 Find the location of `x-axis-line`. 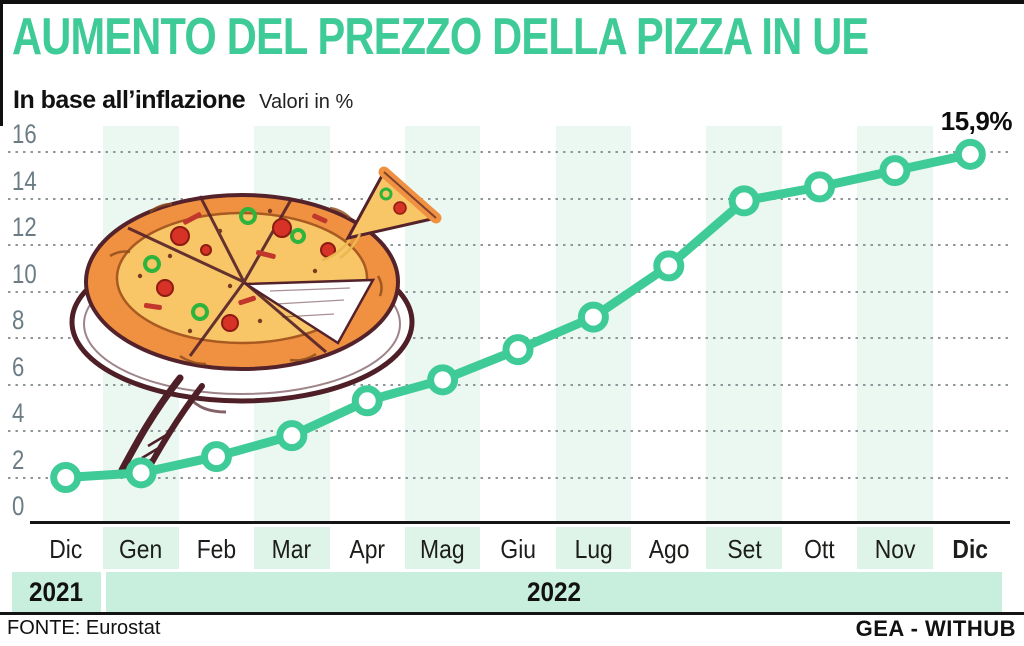

x-axis-line is located at coordinates (520, 522).